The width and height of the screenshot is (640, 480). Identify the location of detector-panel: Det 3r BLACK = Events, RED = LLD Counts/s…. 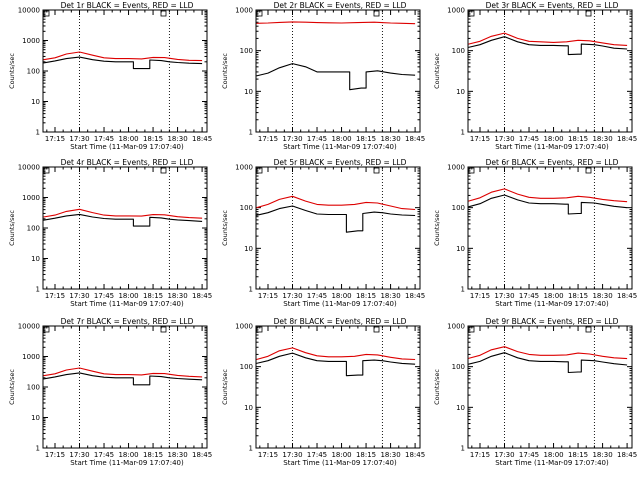
(535, 76).